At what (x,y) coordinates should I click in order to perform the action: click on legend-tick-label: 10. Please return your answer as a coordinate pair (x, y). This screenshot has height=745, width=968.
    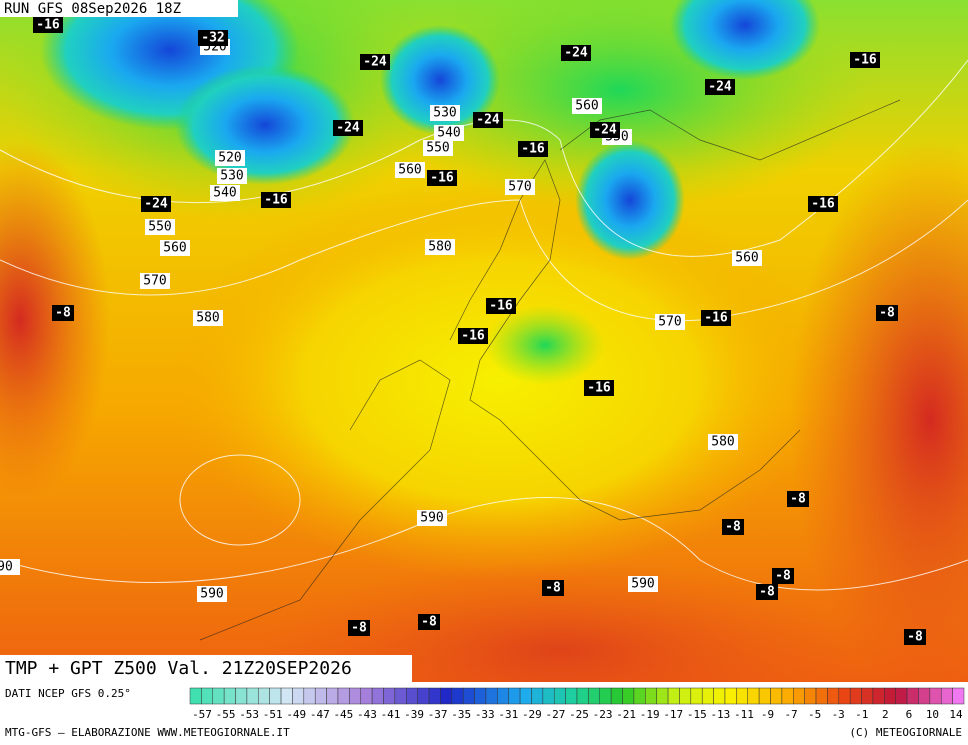
    Looking at the image, I should click on (932, 714).